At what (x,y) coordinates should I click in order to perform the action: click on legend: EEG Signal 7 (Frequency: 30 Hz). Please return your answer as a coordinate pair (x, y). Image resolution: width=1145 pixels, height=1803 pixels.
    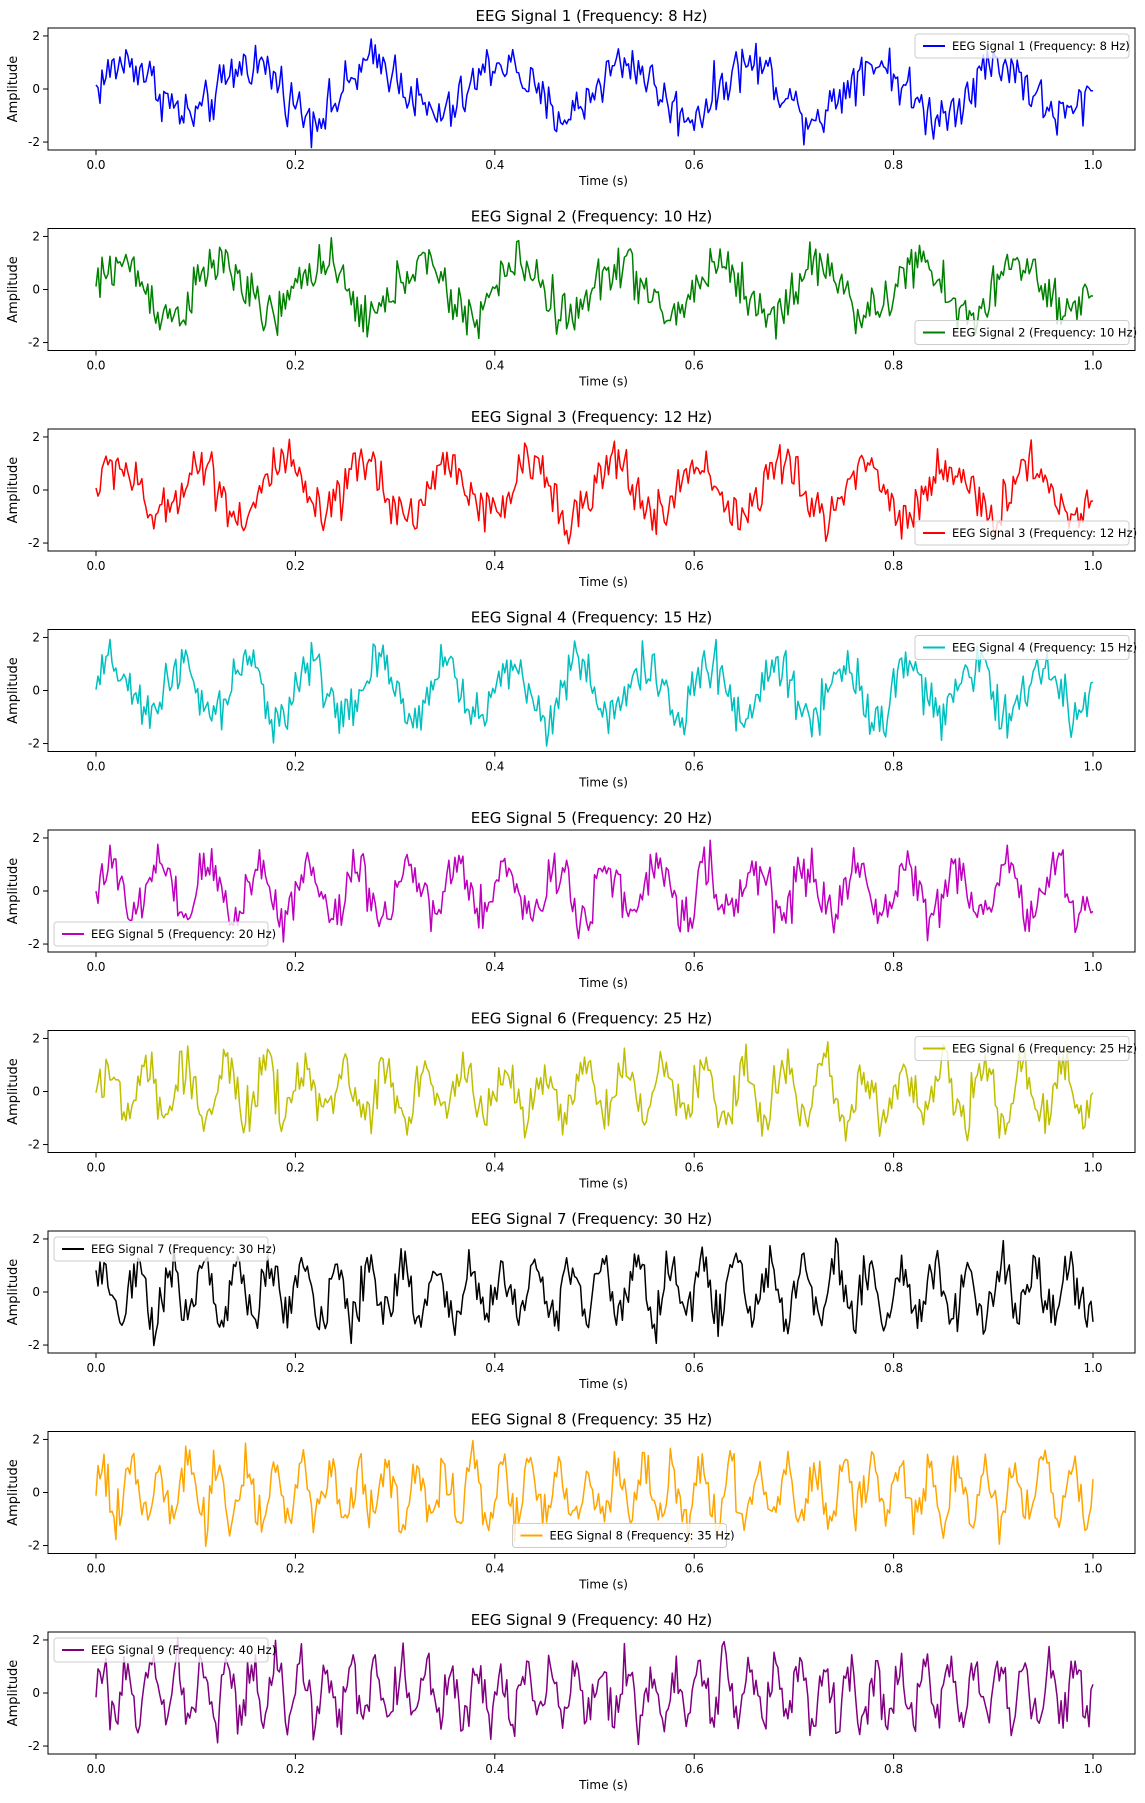
    Looking at the image, I should click on (164, 1249).